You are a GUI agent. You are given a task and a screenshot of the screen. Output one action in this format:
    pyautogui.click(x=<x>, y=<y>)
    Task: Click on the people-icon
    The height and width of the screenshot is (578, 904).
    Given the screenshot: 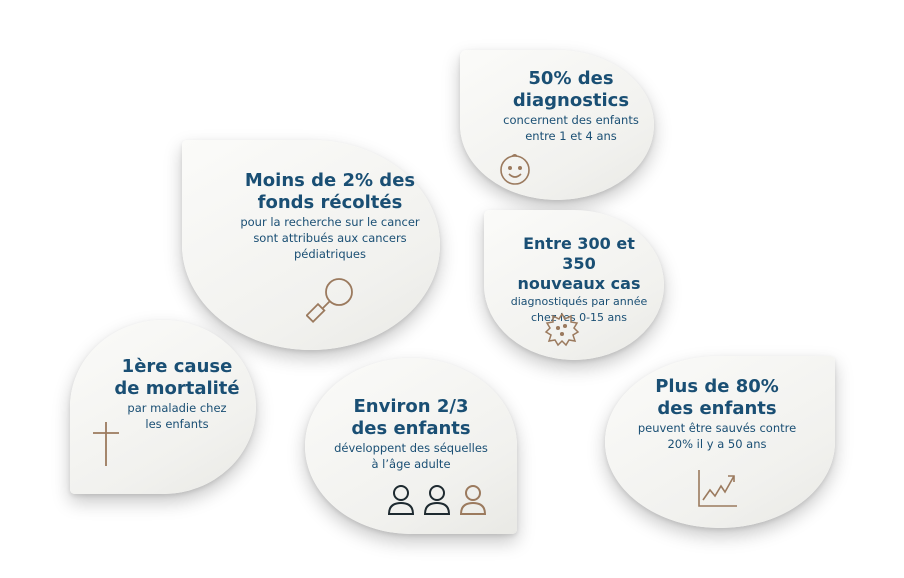 What is the action you would take?
    pyautogui.click(x=437, y=500)
    